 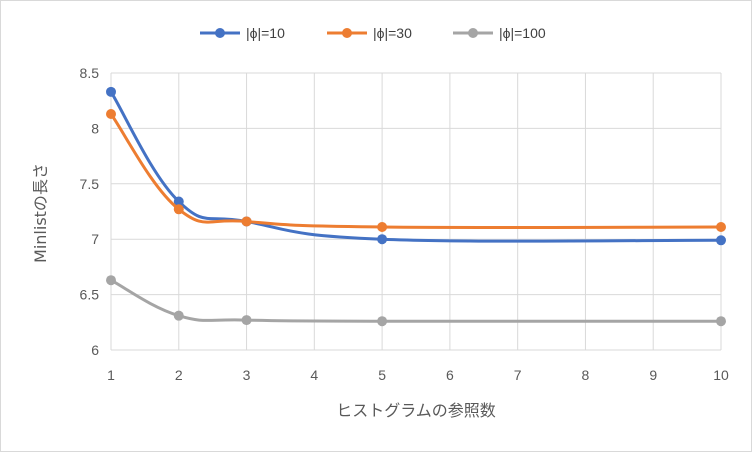 I want to click on legend-item: |ϕ|=10, so click(x=242, y=33).